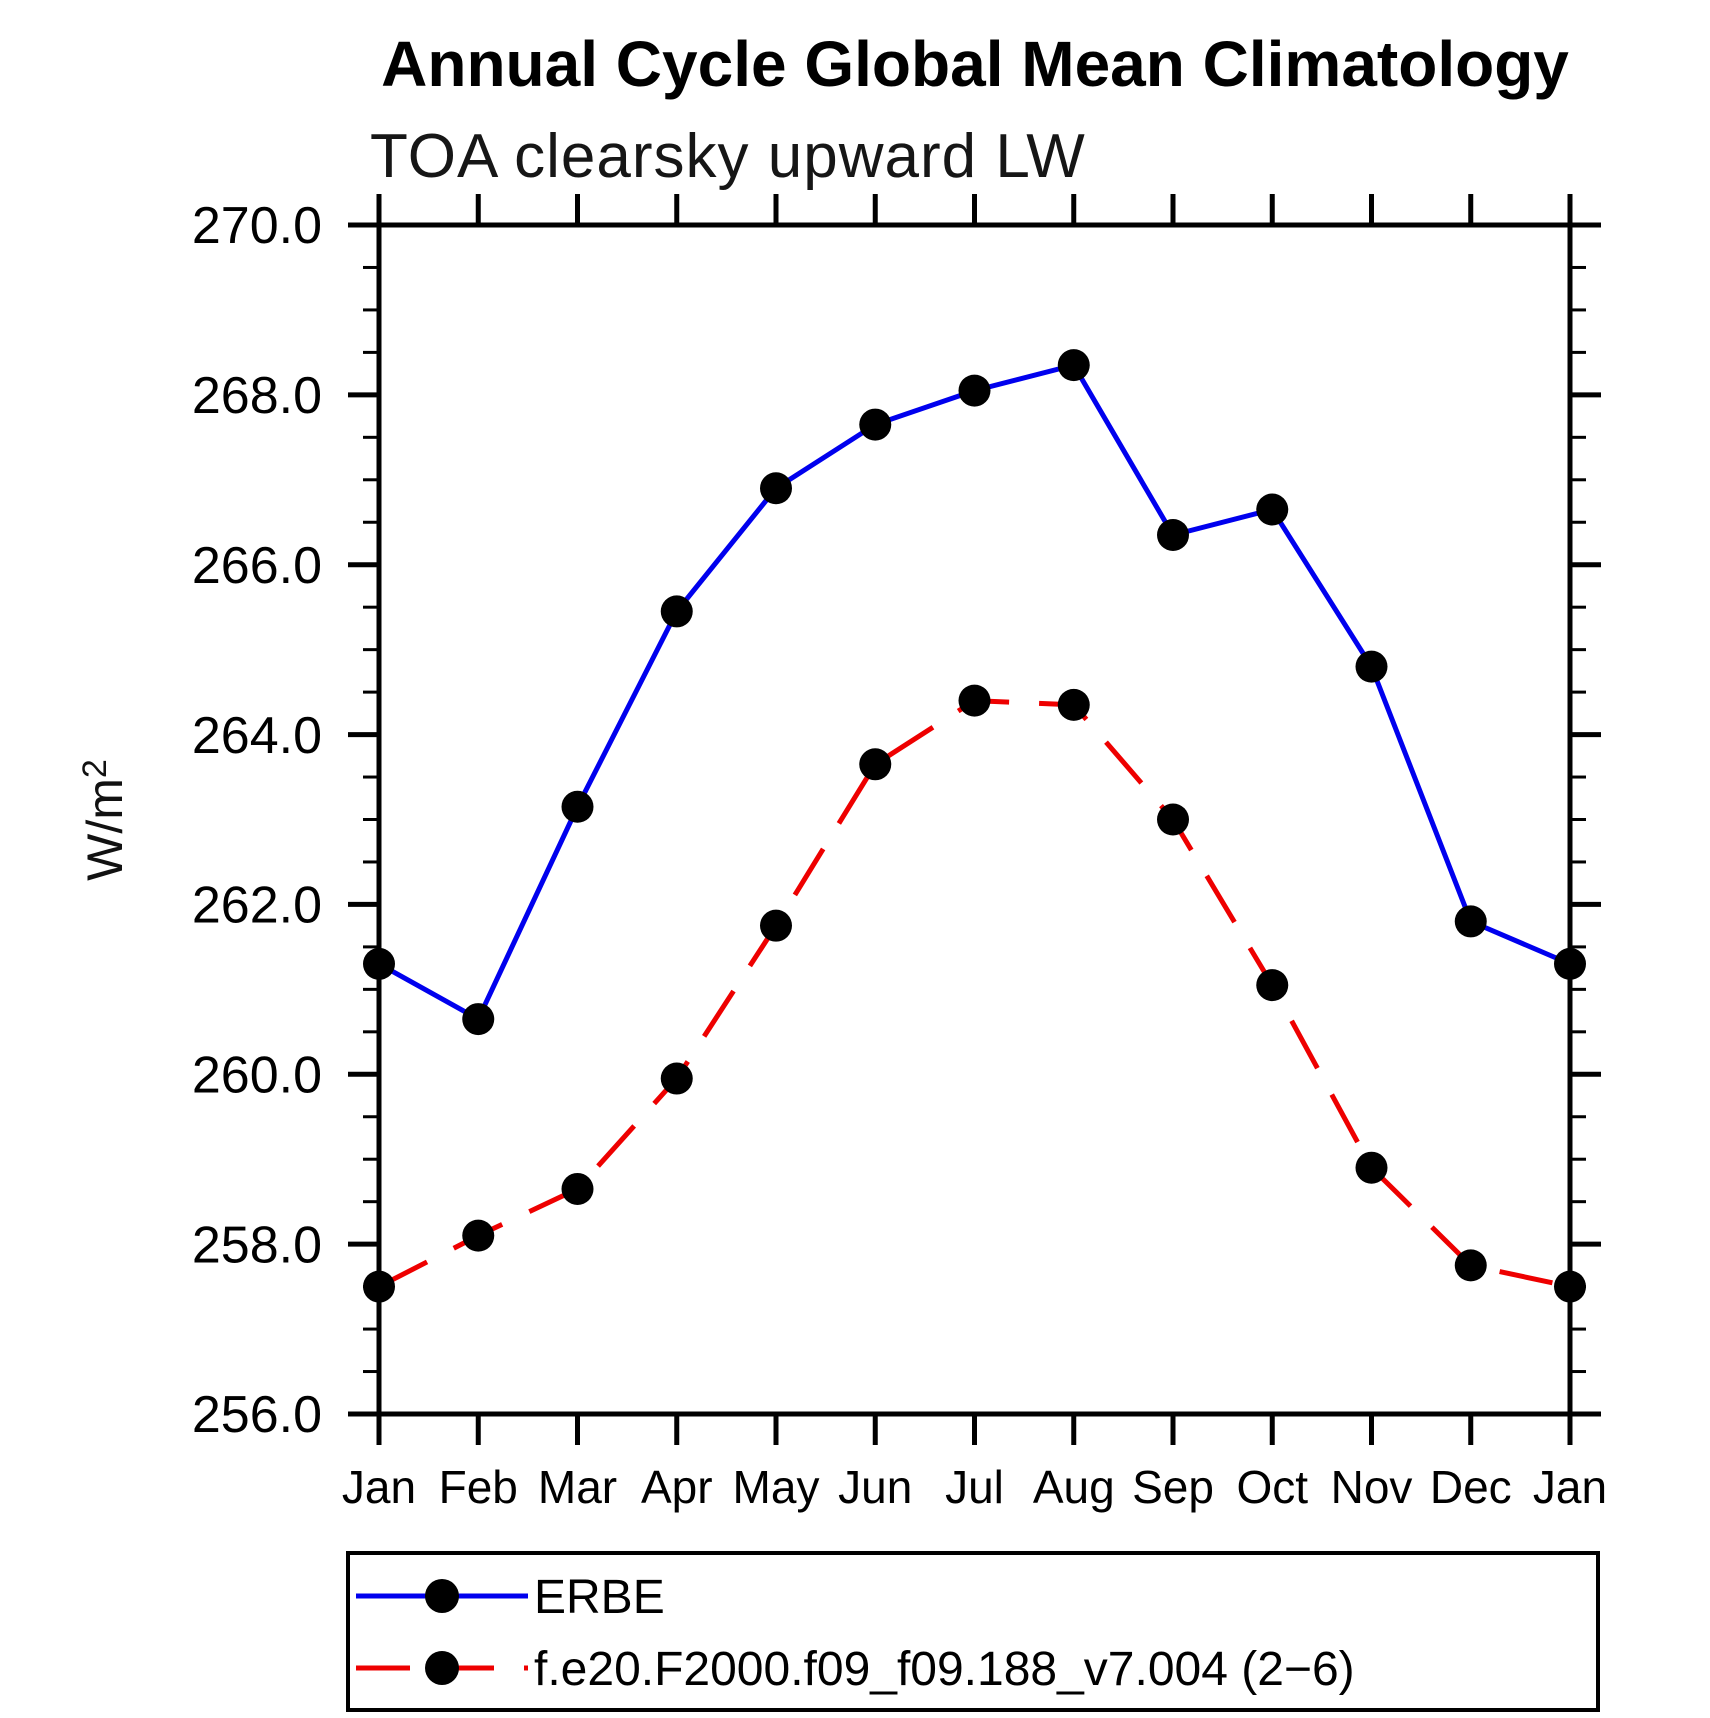  Describe the element at coordinates (257, 396) in the screenshot. I see `y-tick-label: 268.0` at that location.